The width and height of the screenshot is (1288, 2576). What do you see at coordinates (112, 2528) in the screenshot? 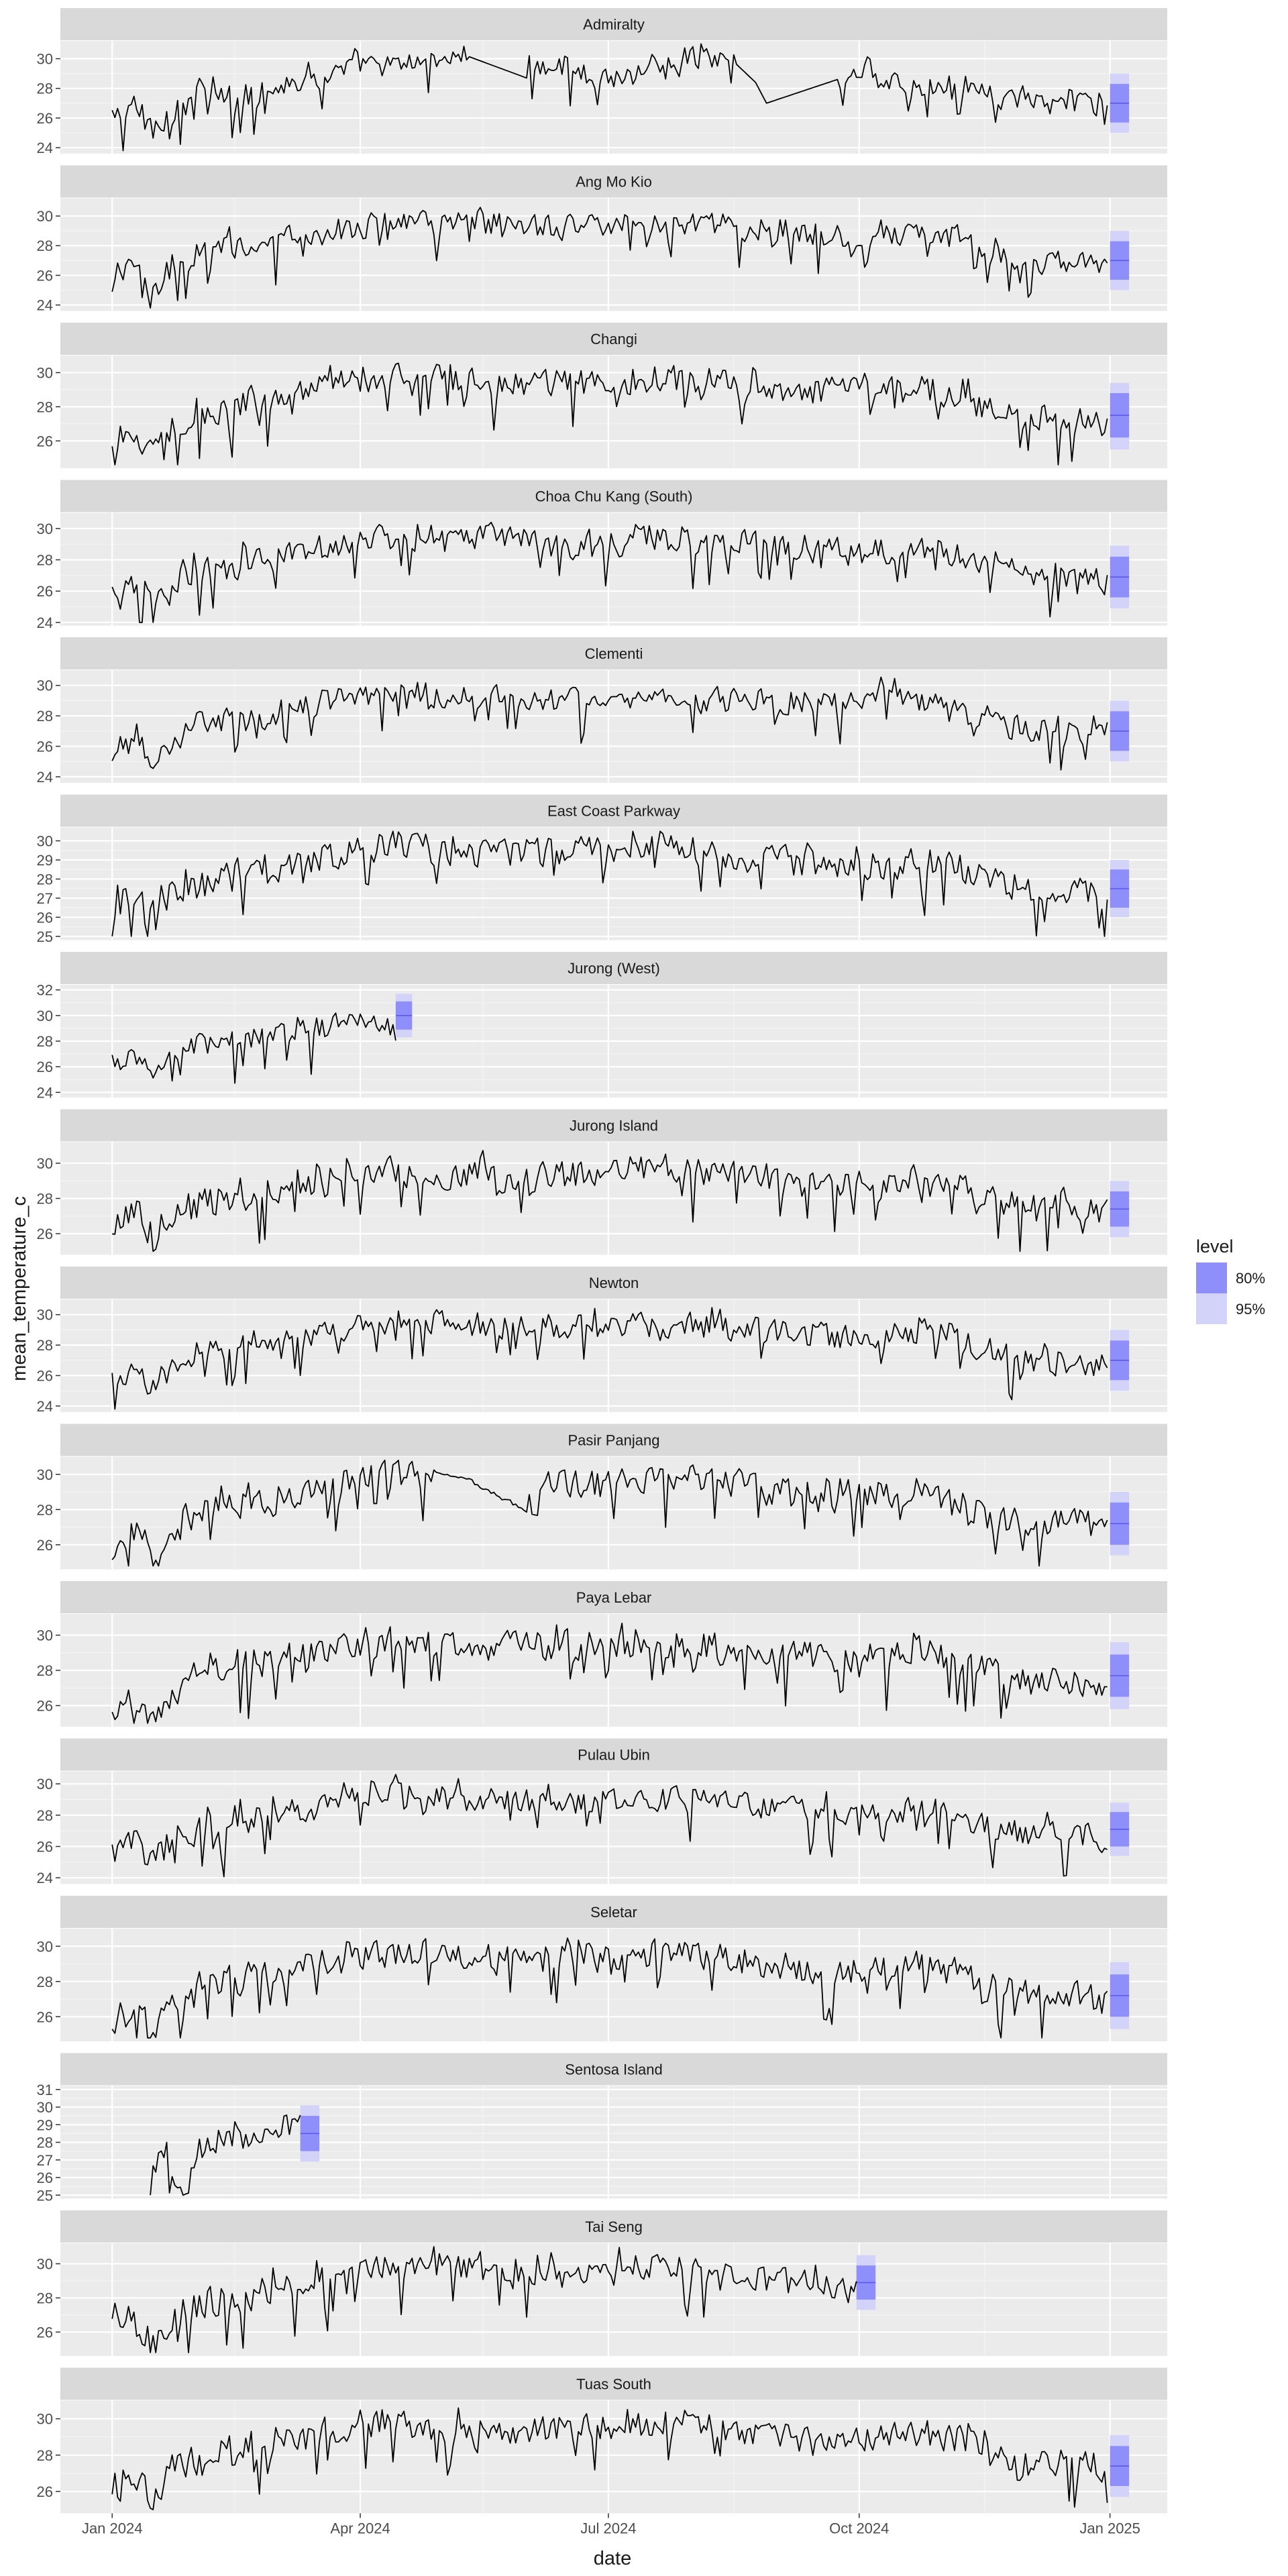
I see `x-tick-label: Jan 2024` at bounding box center [112, 2528].